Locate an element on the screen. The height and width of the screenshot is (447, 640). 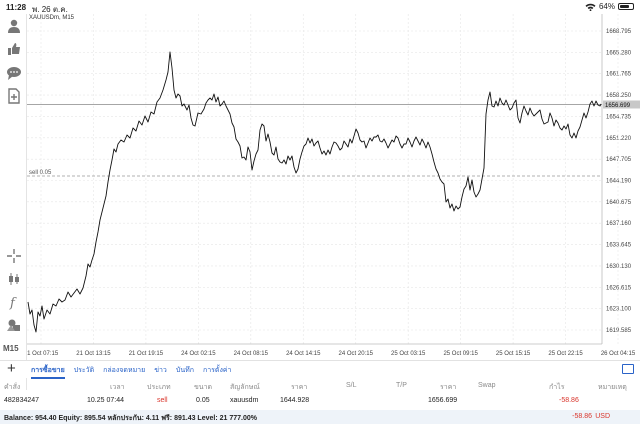
trade-volume: 0.05 is located at coordinates (203, 400).